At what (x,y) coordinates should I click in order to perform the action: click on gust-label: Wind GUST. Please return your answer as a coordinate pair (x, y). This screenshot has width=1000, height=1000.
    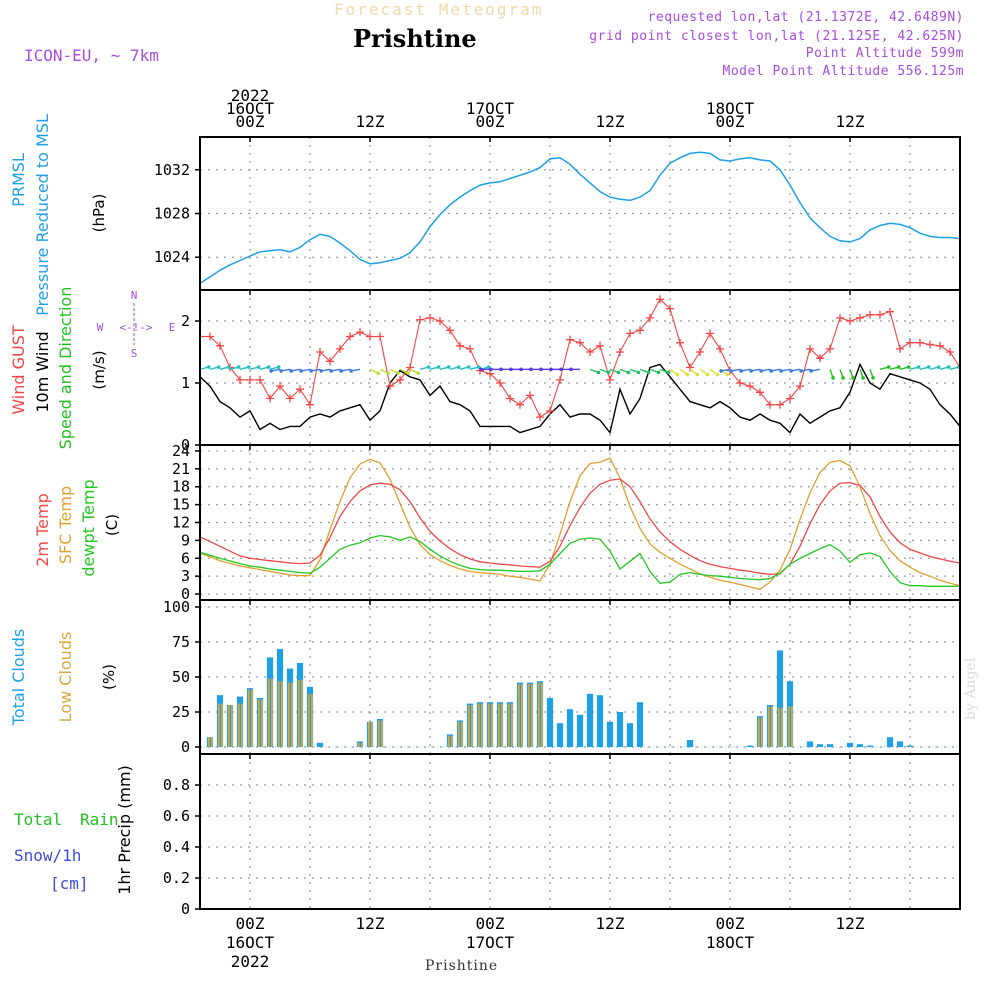
    Looking at the image, I should click on (18, 370).